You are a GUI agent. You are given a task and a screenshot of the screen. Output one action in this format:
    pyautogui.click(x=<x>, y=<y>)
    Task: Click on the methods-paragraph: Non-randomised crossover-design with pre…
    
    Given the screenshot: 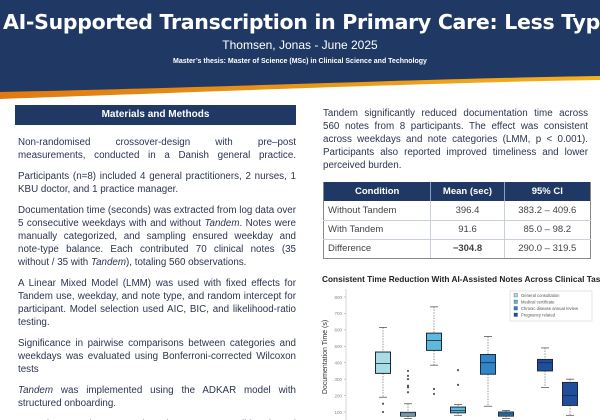 What is the action you would take?
    pyautogui.click(x=157, y=149)
    